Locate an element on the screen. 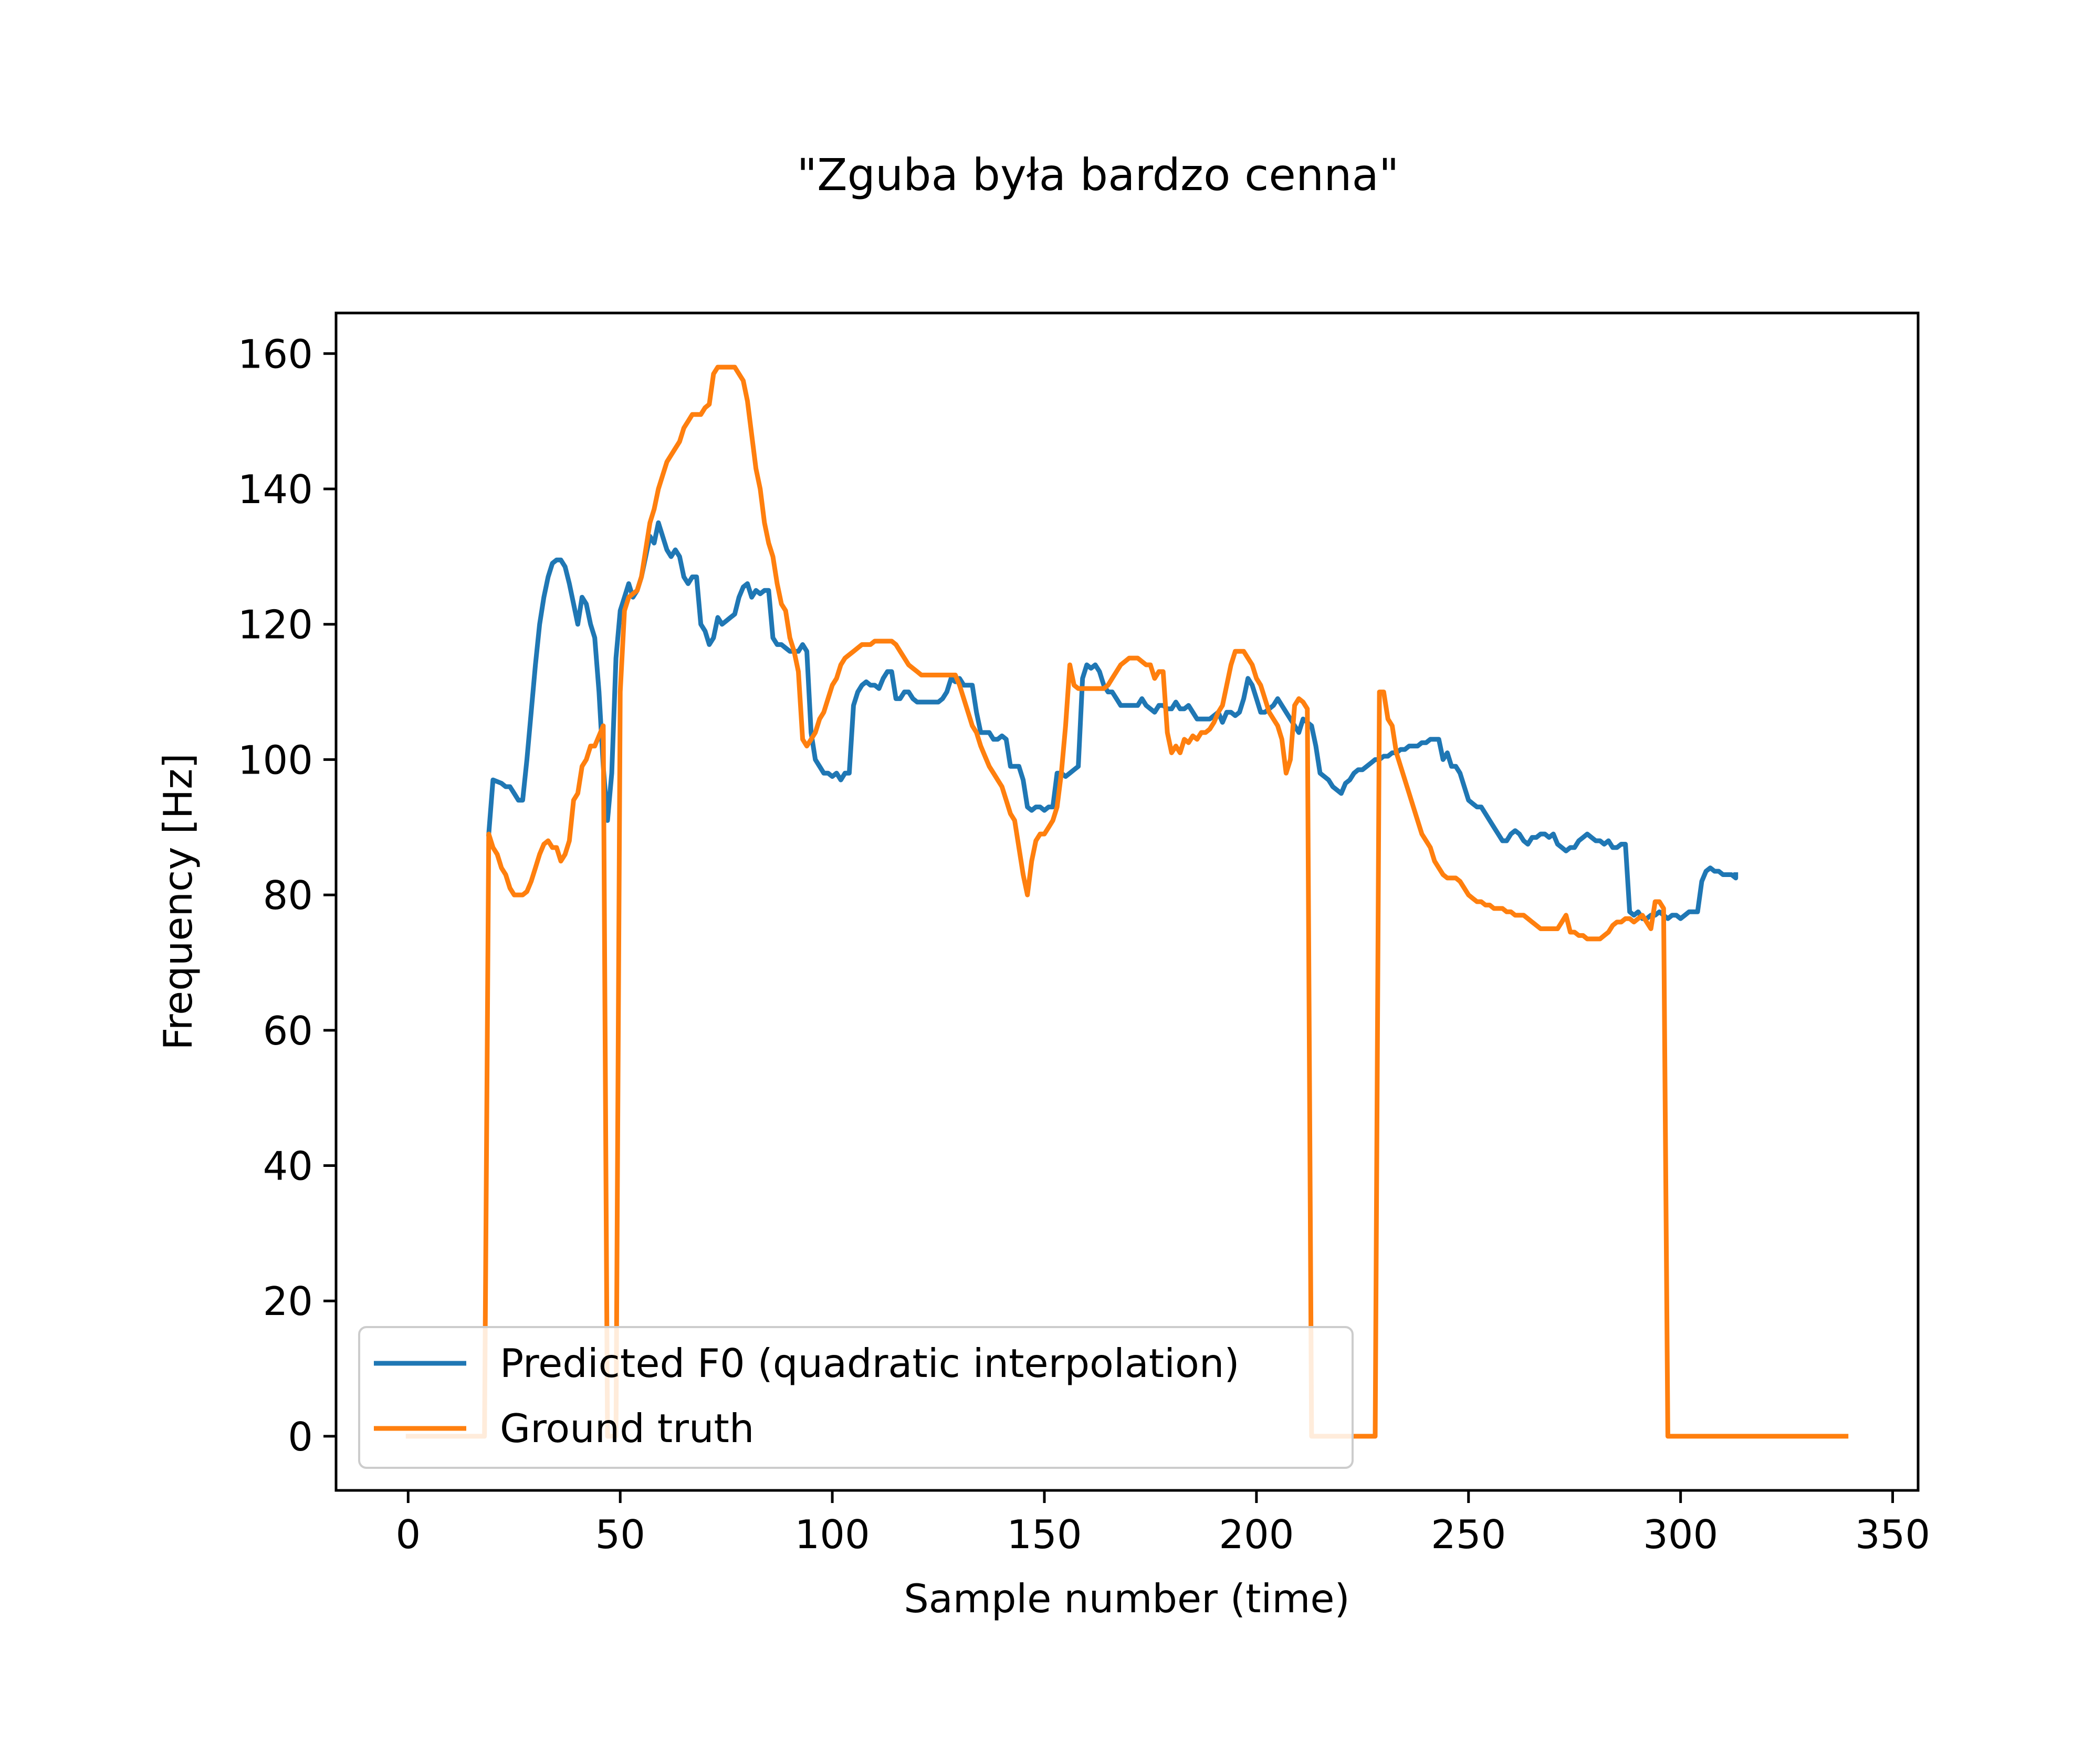  x-tick-label: 50 is located at coordinates (620, 1534).